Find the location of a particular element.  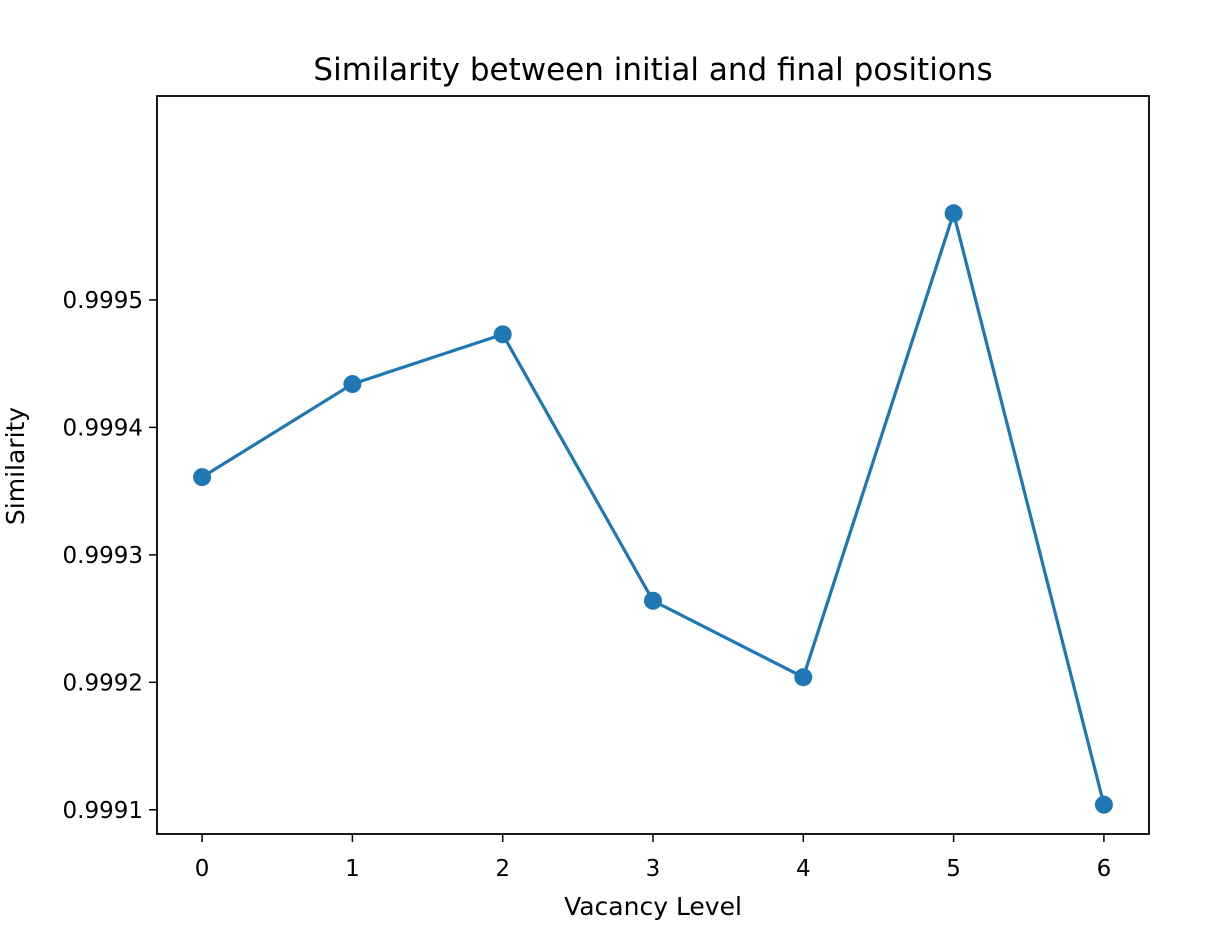

y-axis-label: Similarity is located at coordinates (15, 466).